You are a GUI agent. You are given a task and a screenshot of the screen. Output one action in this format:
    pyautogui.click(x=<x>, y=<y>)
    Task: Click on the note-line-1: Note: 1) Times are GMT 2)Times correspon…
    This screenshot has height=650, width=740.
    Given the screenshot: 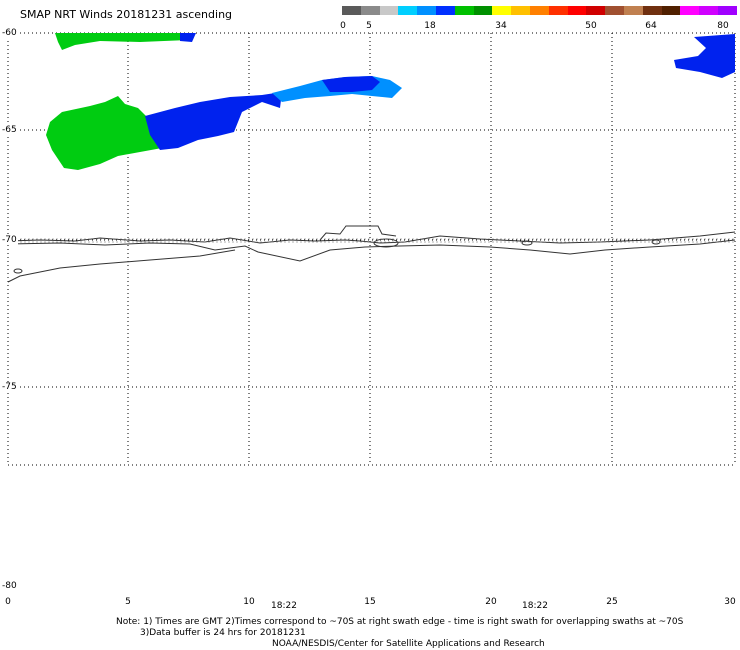 What is the action you would take?
    pyautogui.click(x=400, y=622)
    